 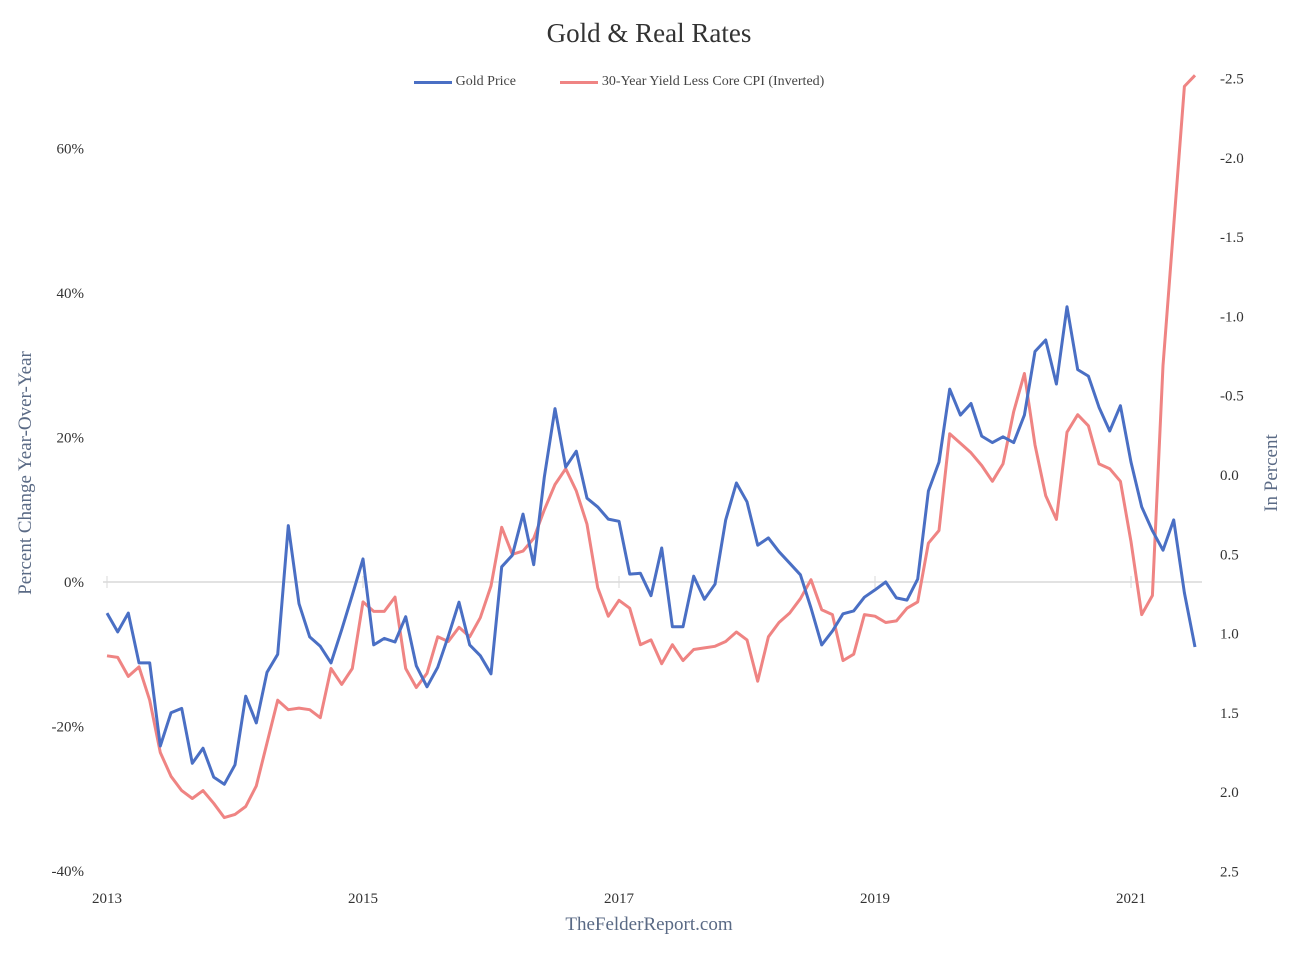 I want to click on legend-item-gold: Gold Price, so click(x=464, y=82).